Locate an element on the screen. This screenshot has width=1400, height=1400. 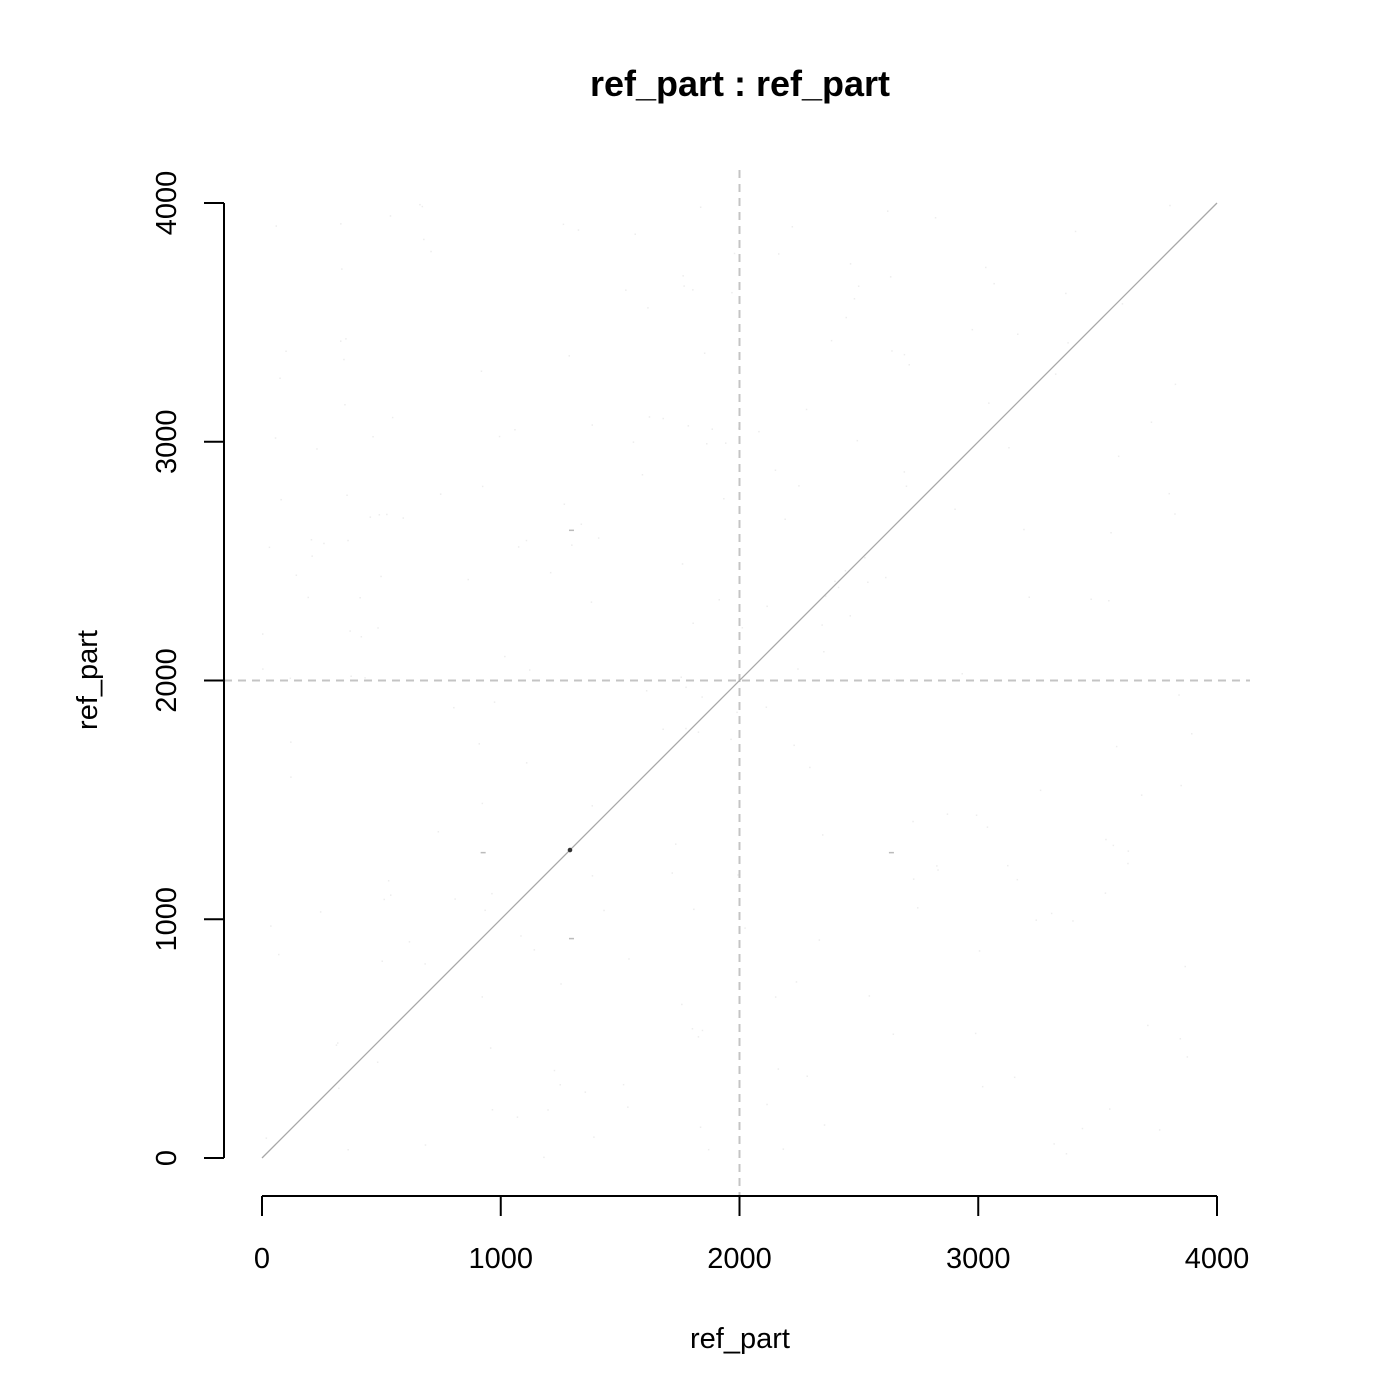
data-points is located at coordinates (687, 734).